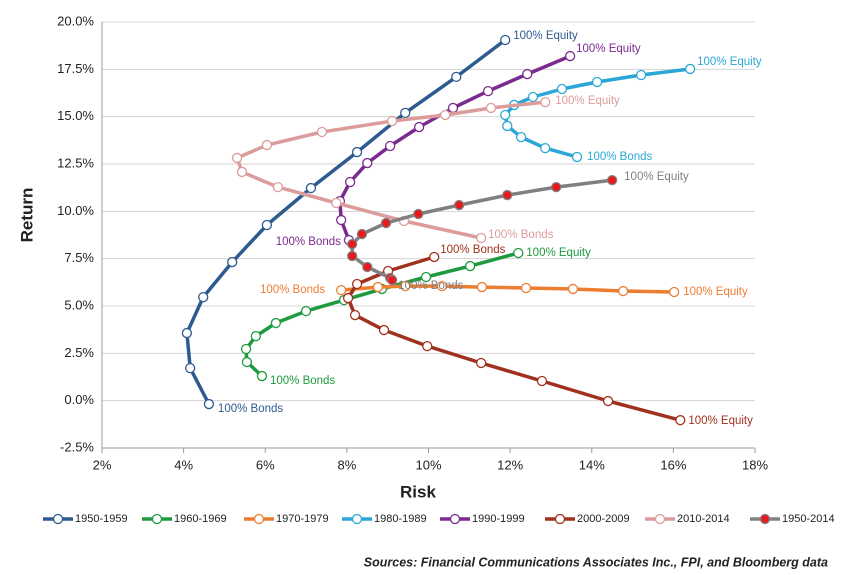  Describe the element at coordinates (673, 464) in the screenshot. I see `x-tick-label: 16%` at that location.